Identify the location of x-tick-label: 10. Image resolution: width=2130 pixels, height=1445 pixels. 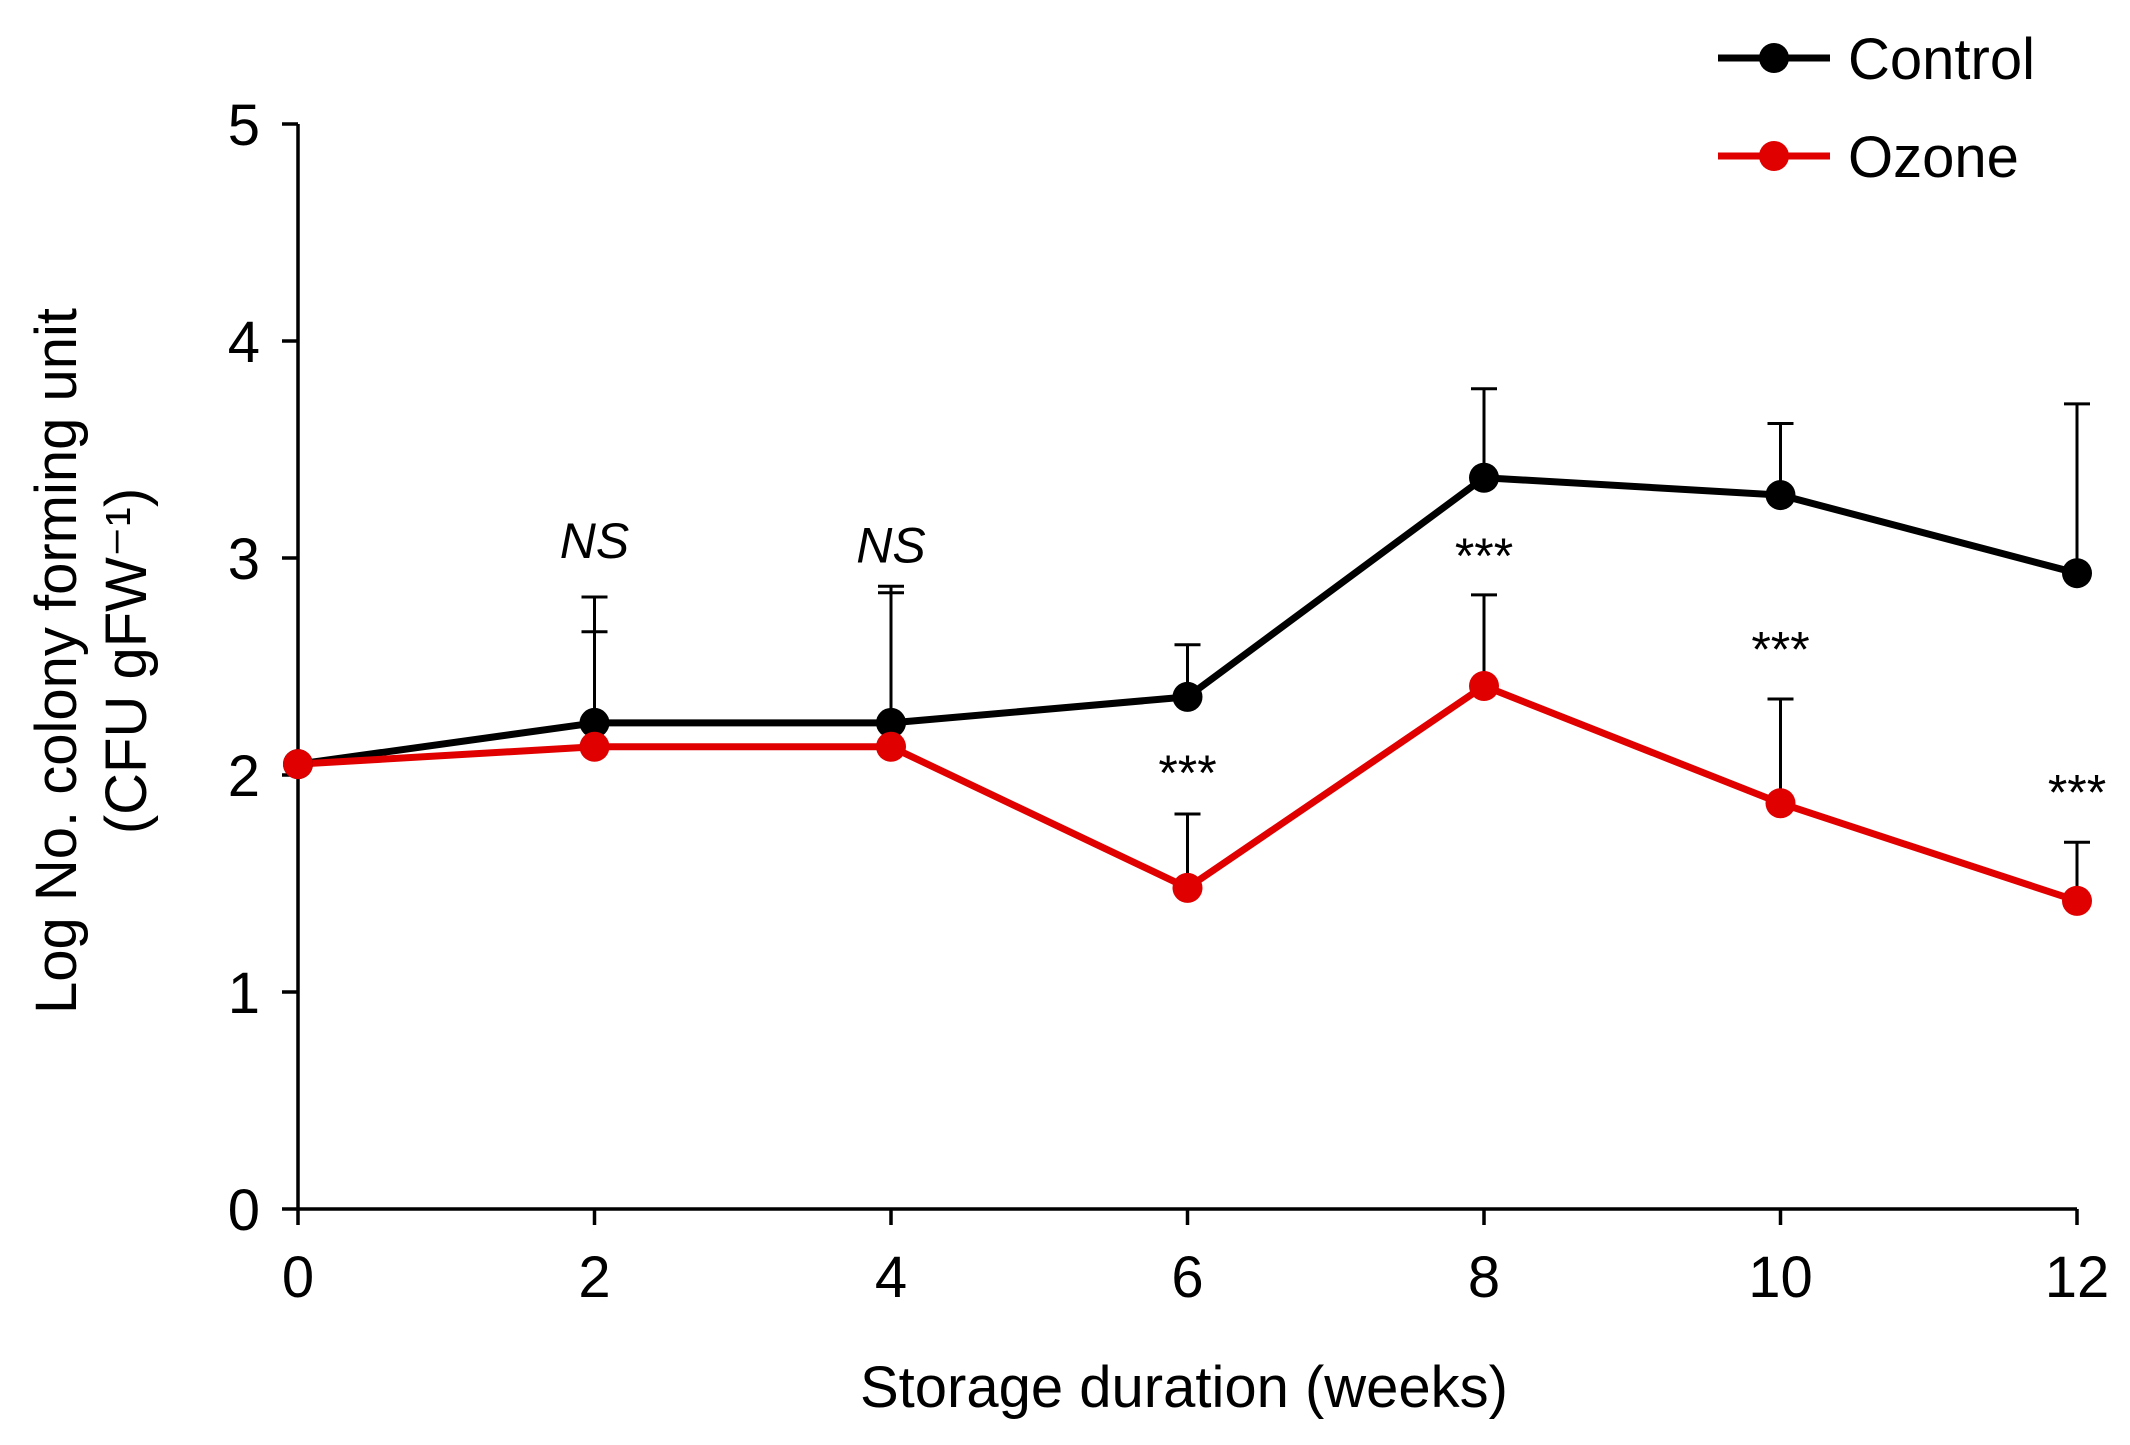
(1780, 1277).